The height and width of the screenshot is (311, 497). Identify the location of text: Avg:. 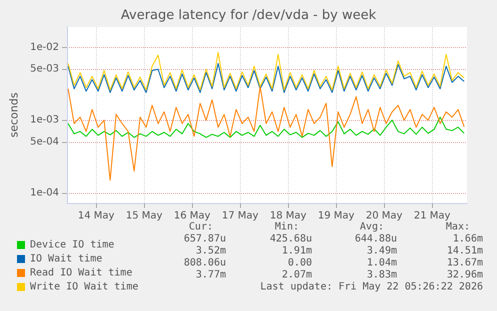
(372, 227).